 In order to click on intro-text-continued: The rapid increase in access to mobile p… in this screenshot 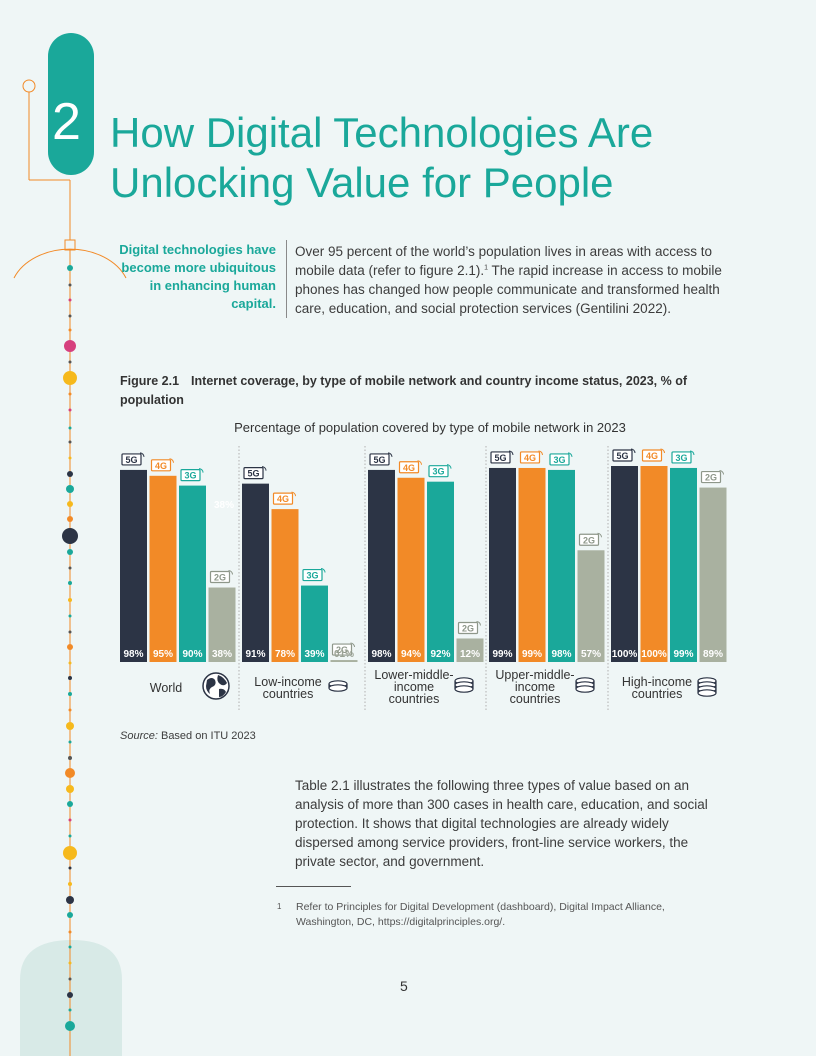, I will do `click(508, 289)`.